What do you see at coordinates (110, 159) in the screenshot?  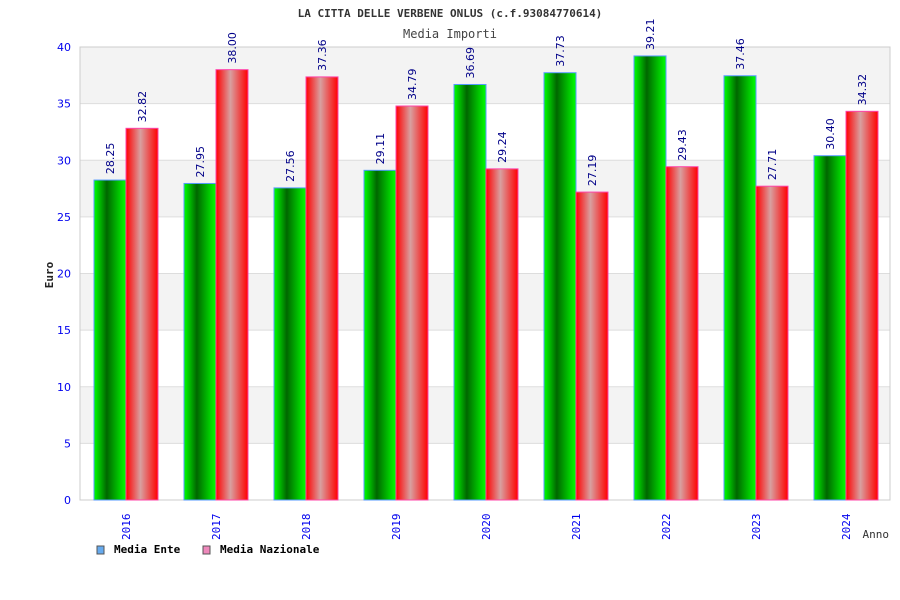 I see `data-label: 28.25` at bounding box center [110, 159].